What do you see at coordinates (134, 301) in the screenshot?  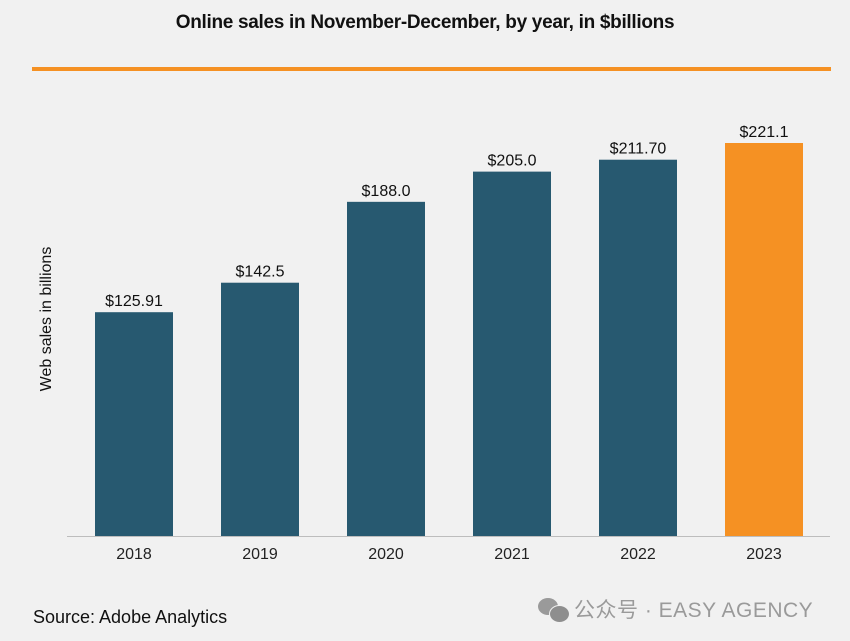 I see `data-label-2018: $125.91` at bounding box center [134, 301].